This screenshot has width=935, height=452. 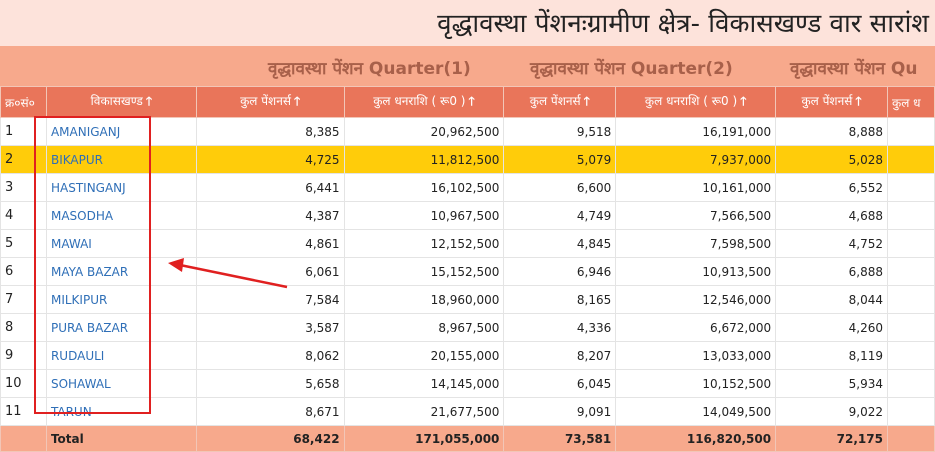 I want to click on q1-pensioners-cell: 8,385, so click(x=270, y=131).